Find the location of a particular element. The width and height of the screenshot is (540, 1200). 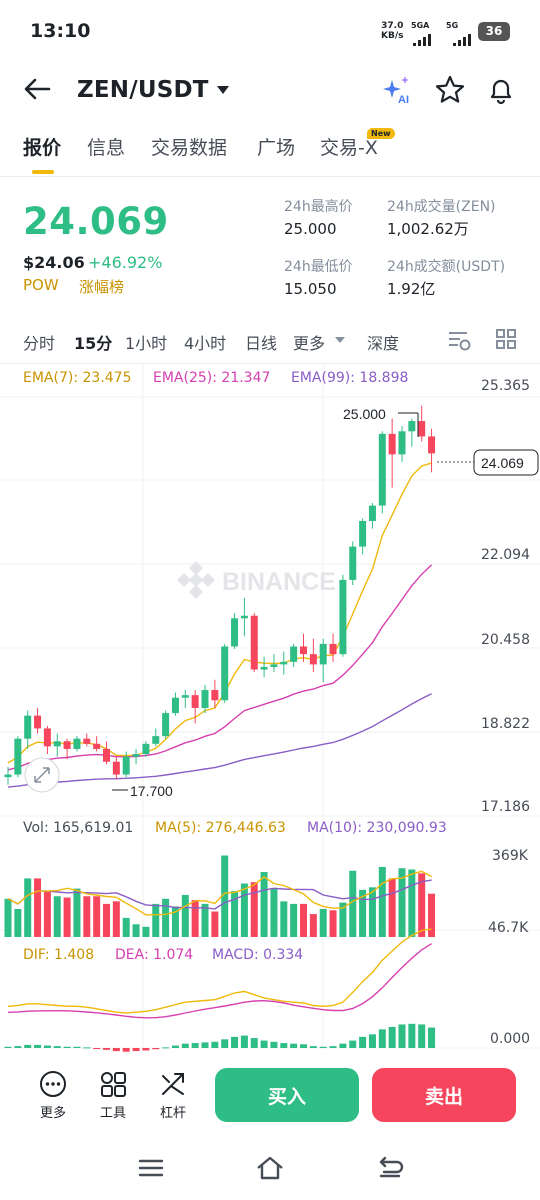

price-axis-label: 20.458 is located at coordinates (505, 640).